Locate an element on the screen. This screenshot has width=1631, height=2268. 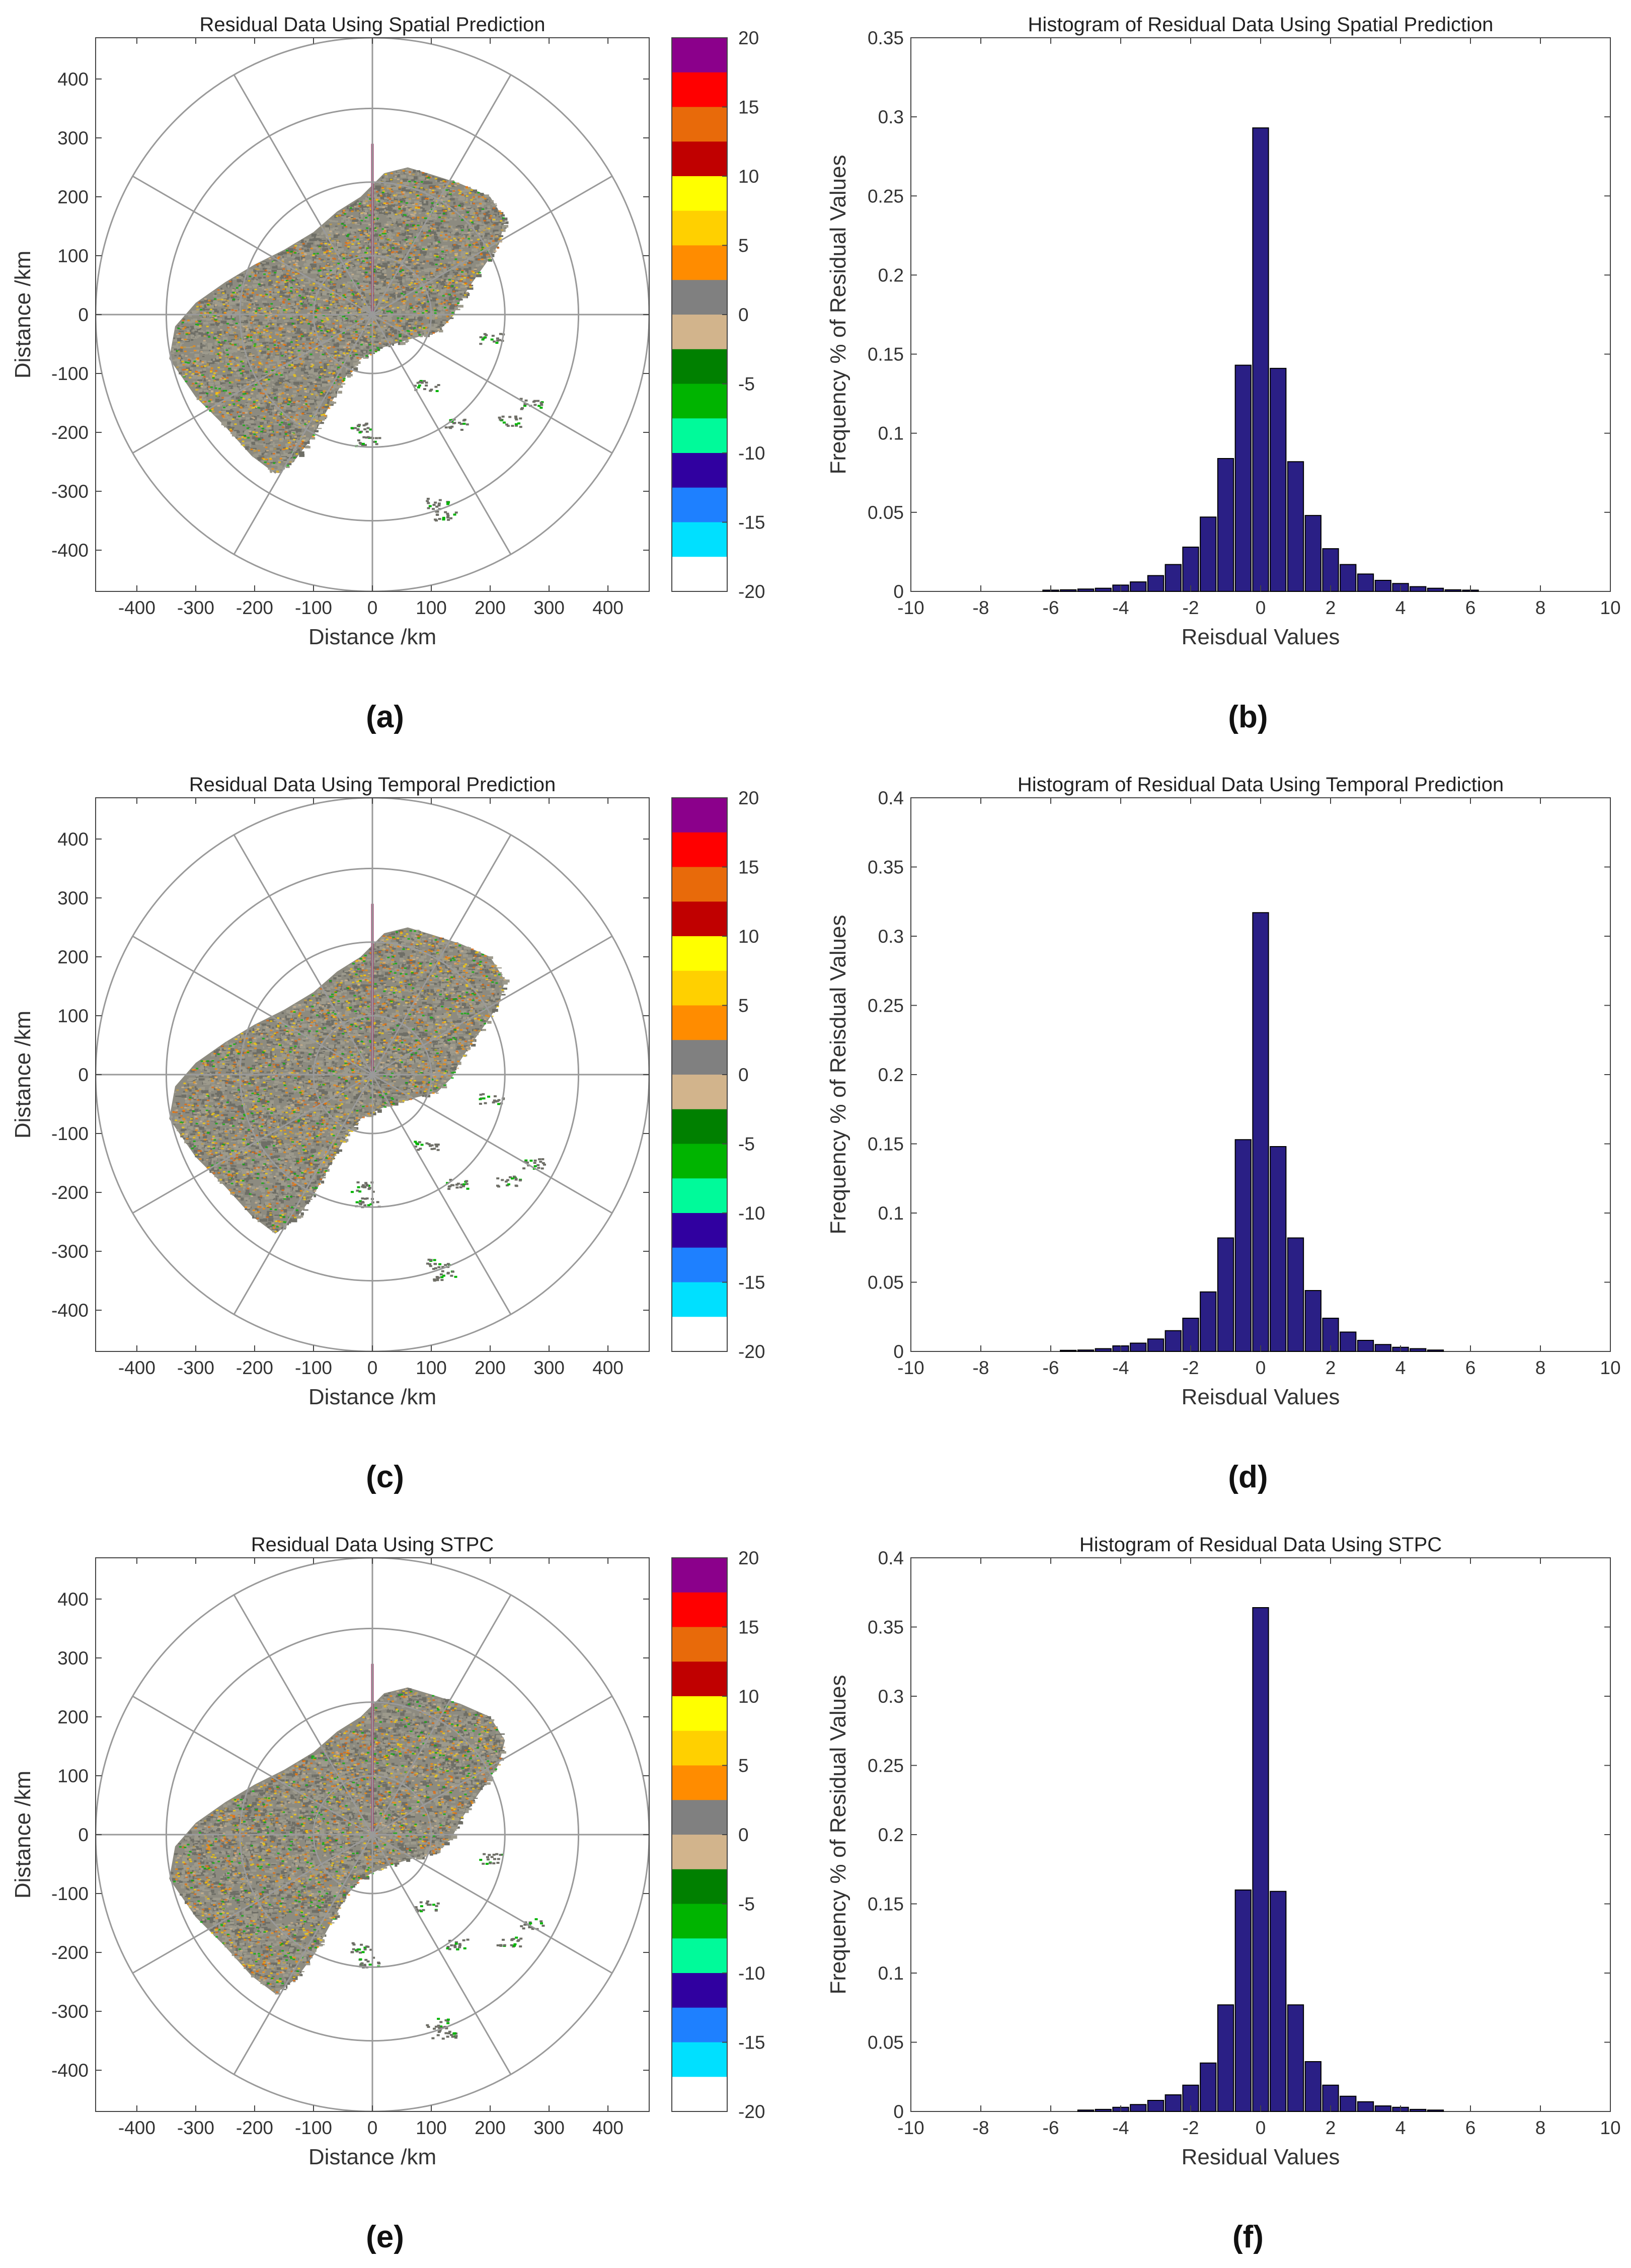
colorbar: 20 15 10 5 0 -5 -10 -15 -20 is located at coordinates (718, 1075).